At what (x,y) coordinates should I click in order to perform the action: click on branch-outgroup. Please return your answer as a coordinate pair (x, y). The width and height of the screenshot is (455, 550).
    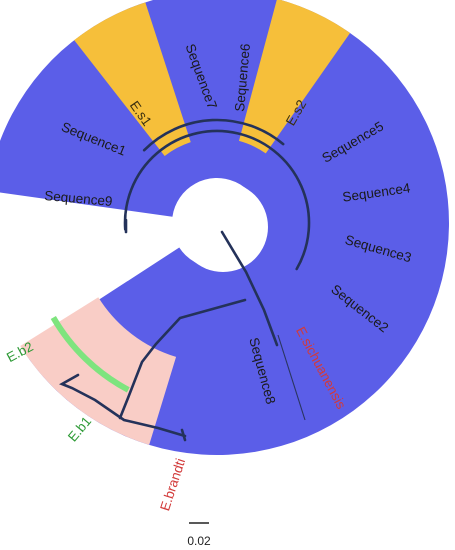
    Looking at the image, I should click on (182, 359).